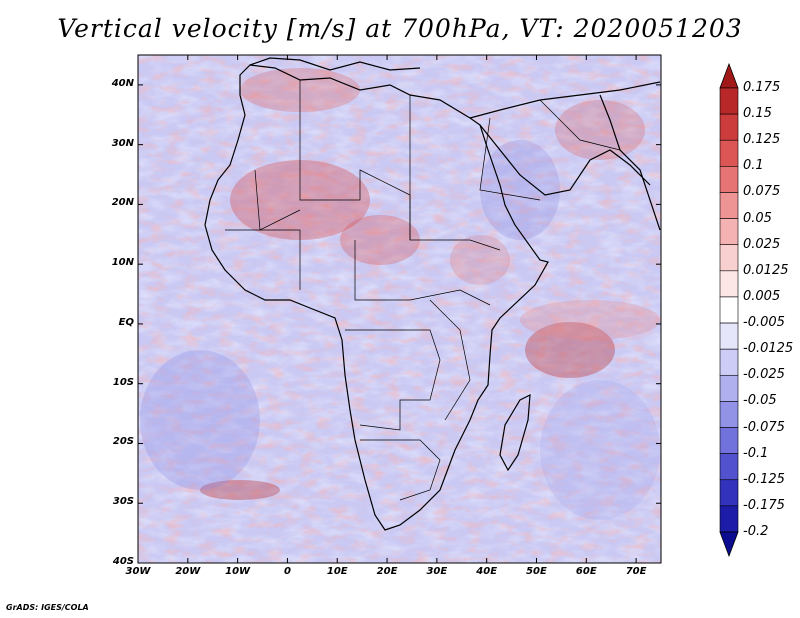 Image resolution: width=800 pixels, height=618 pixels. Describe the element at coordinates (762, 192) in the screenshot. I see `colorbar-label: 0.075` at that location.